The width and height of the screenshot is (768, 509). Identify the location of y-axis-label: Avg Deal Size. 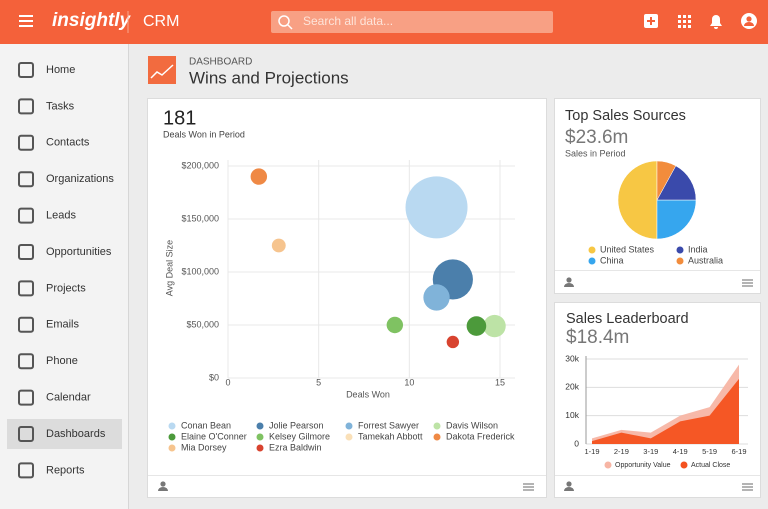
(169, 268).